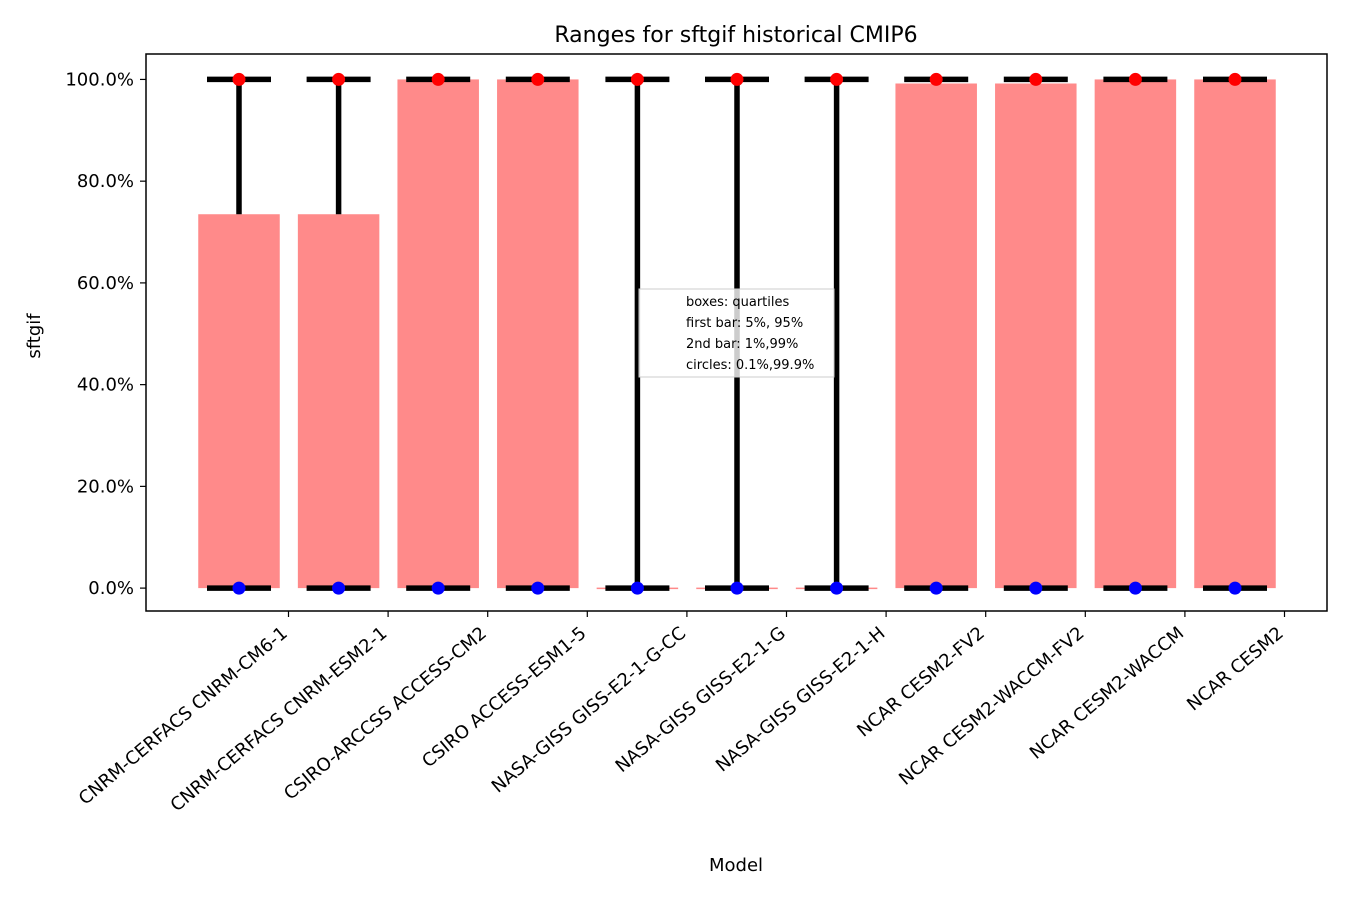 This screenshot has width=1350, height=900. What do you see at coordinates (34, 336) in the screenshot?
I see `y-axis-label: sftgif` at bounding box center [34, 336].